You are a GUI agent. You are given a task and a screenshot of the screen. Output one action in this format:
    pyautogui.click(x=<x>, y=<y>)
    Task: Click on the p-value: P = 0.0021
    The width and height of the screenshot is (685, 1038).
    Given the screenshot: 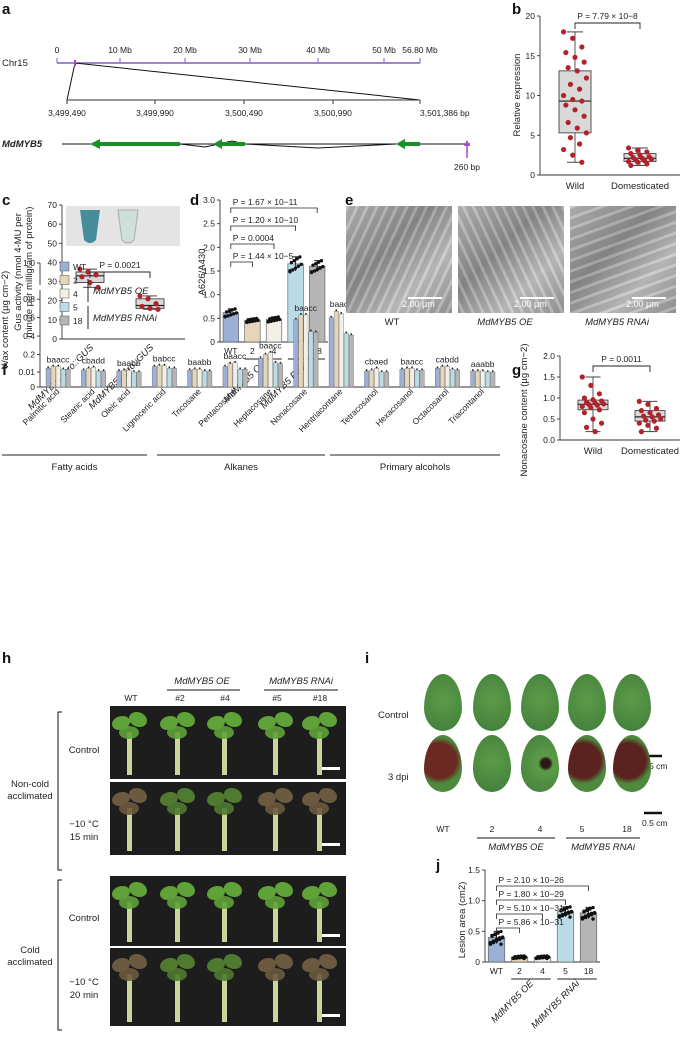 What is the action you would take?
    pyautogui.click(x=119, y=265)
    